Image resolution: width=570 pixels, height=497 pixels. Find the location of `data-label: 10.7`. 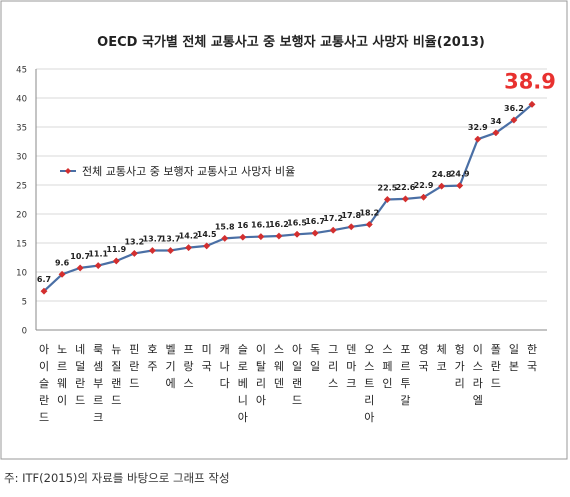

data-label: 10.7 is located at coordinates (80, 256).